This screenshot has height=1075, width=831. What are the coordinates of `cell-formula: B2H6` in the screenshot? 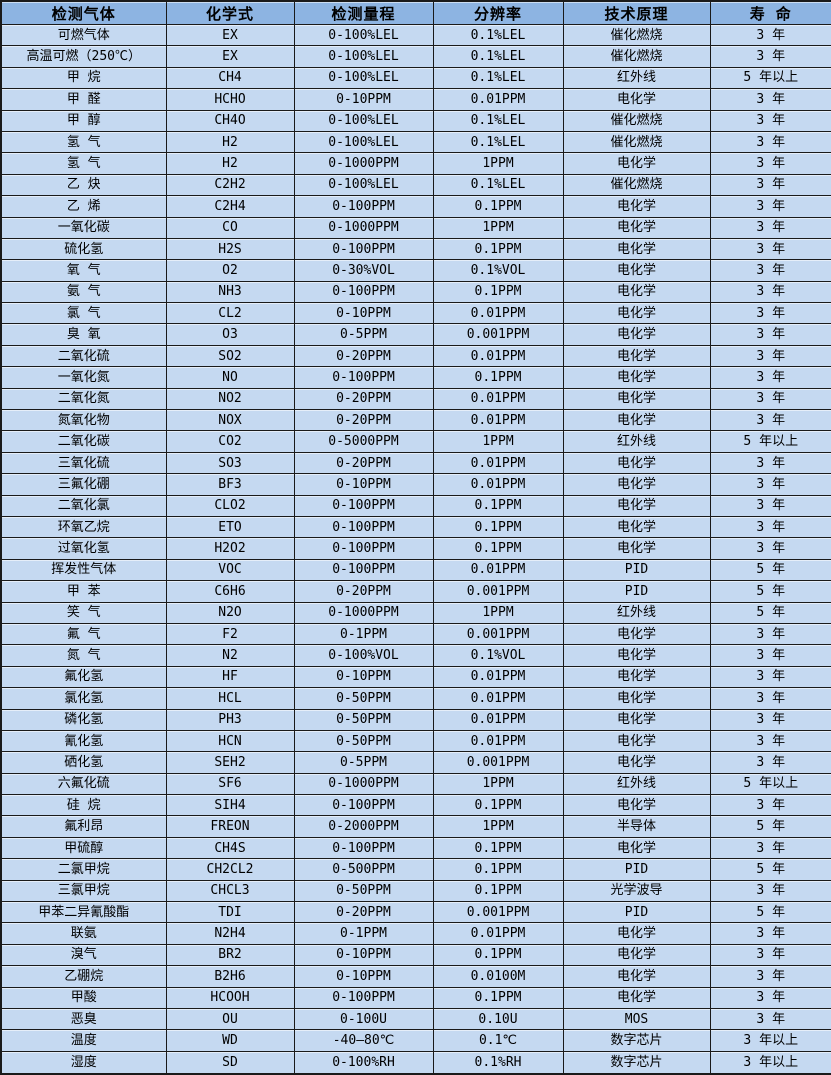 It's located at (230, 976).